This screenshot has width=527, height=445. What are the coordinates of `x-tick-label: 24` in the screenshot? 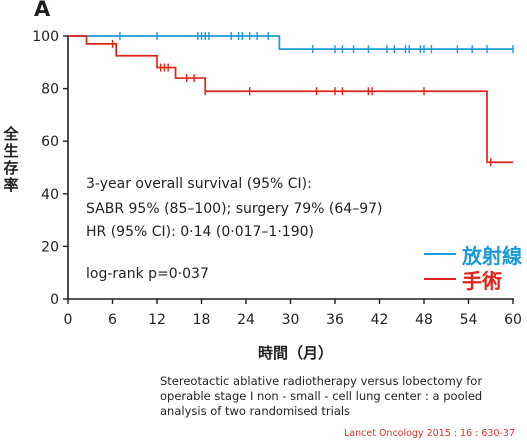 It's located at (246, 320).